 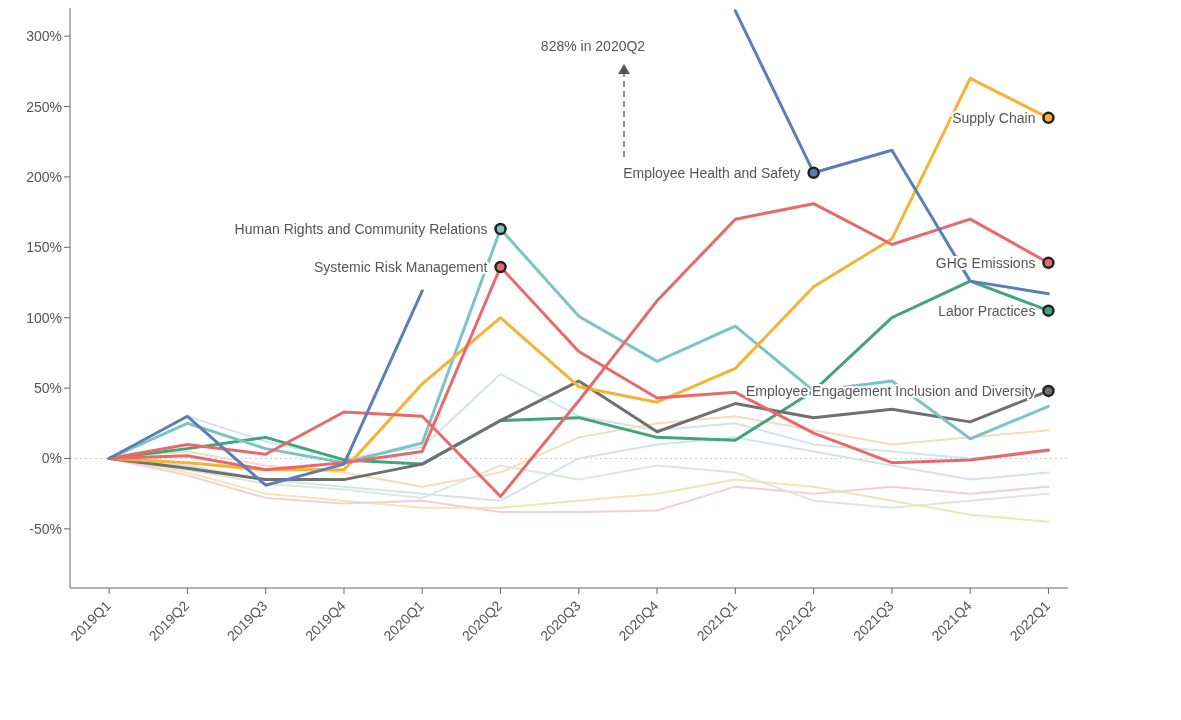 What do you see at coordinates (712, 172) in the screenshot?
I see `annotation: Employee Health and Safety` at bounding box center [712, 172].